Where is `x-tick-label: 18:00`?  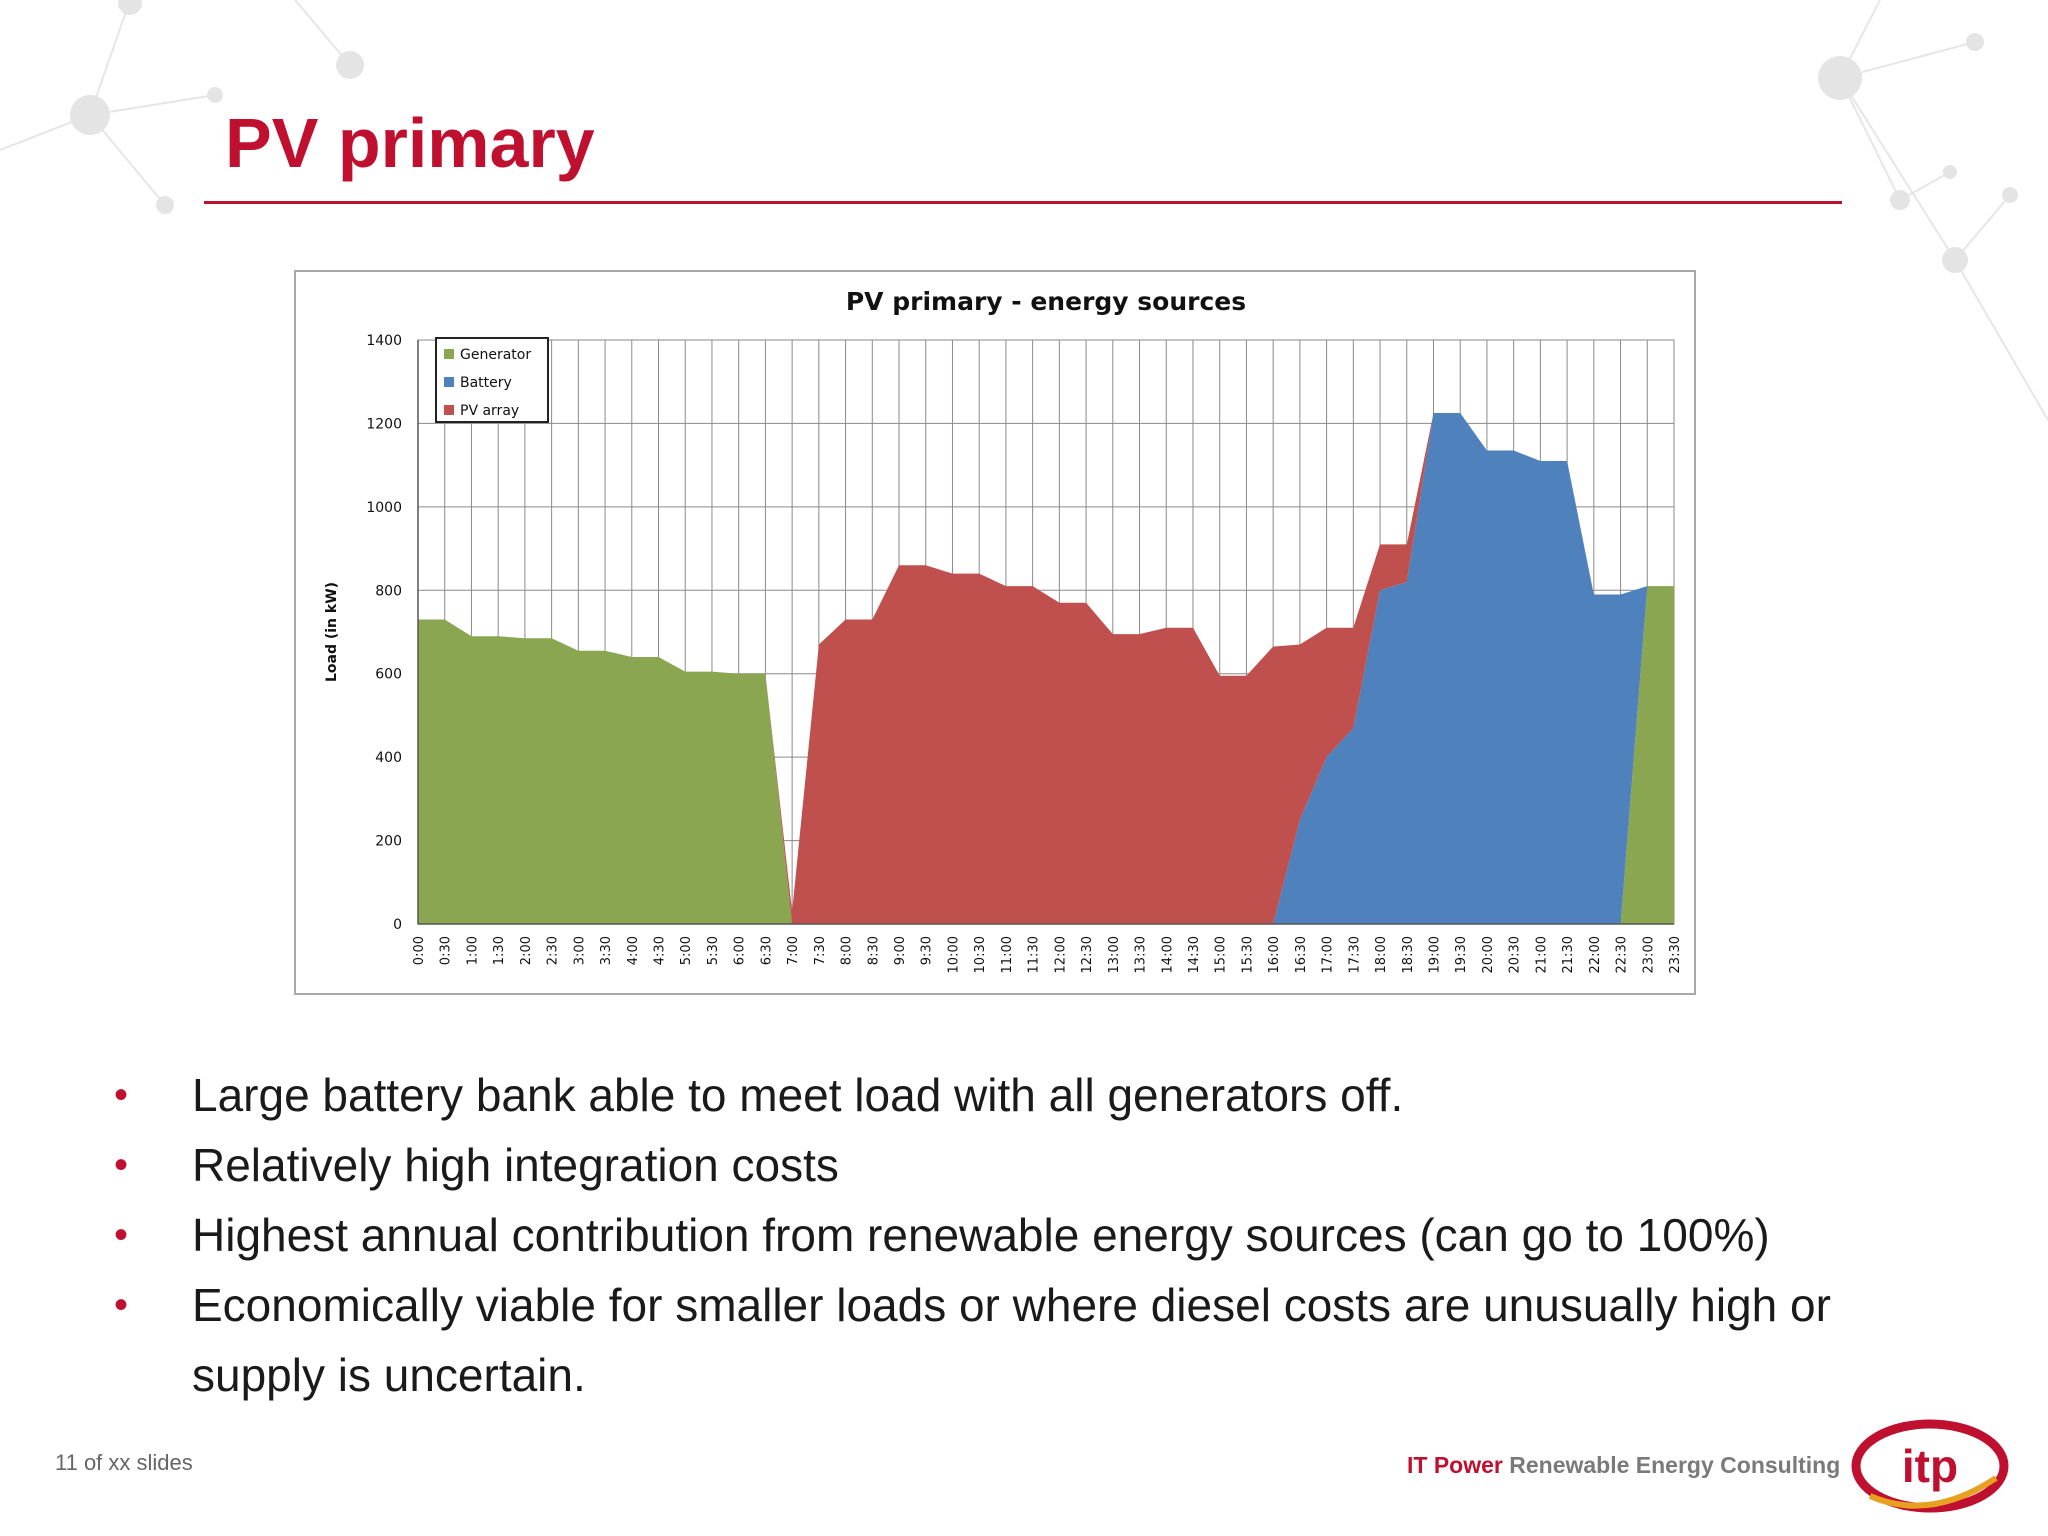
x-tick-label: 18:00 is located at coordinates (1381, 954).